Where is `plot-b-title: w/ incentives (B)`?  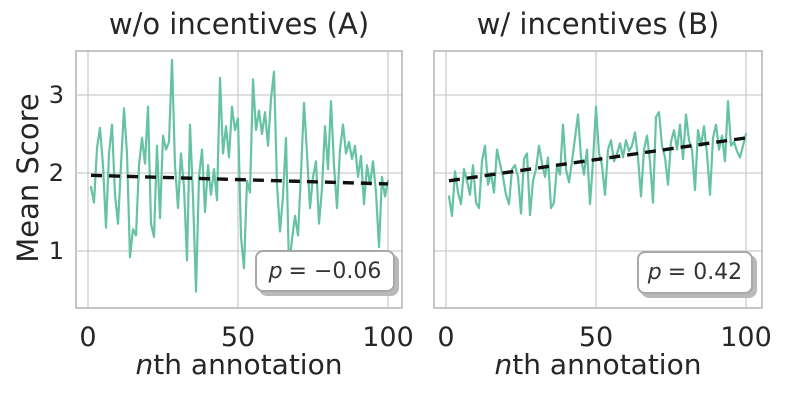 plot-b-title: w/ incentives (B) is located at coordinates (598, 24).